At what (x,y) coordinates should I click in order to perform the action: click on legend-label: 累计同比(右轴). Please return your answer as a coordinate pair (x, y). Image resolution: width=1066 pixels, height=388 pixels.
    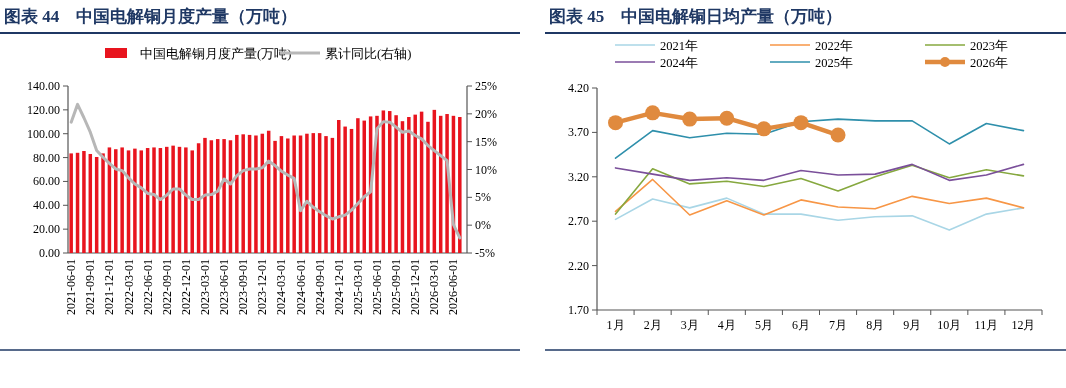
    Looking at the image, I should click on (368, 53).